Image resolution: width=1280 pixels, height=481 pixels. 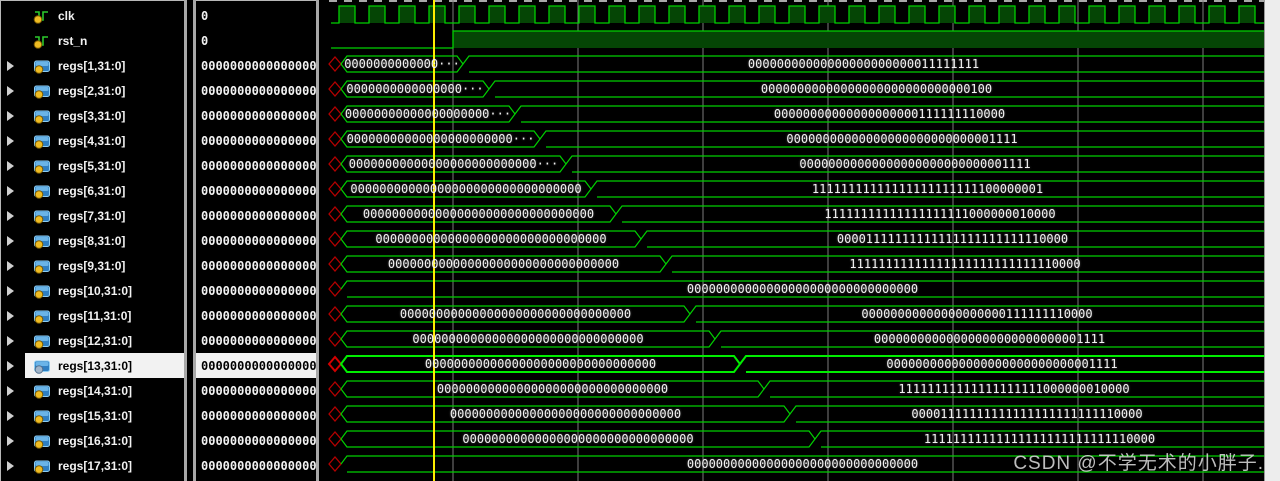 What do you see at coordinates (92, 165) in the screenshot?
I see `signal-row-regs-5-31-0-: regs[5,31:0]` at bounding box center [92, 165].